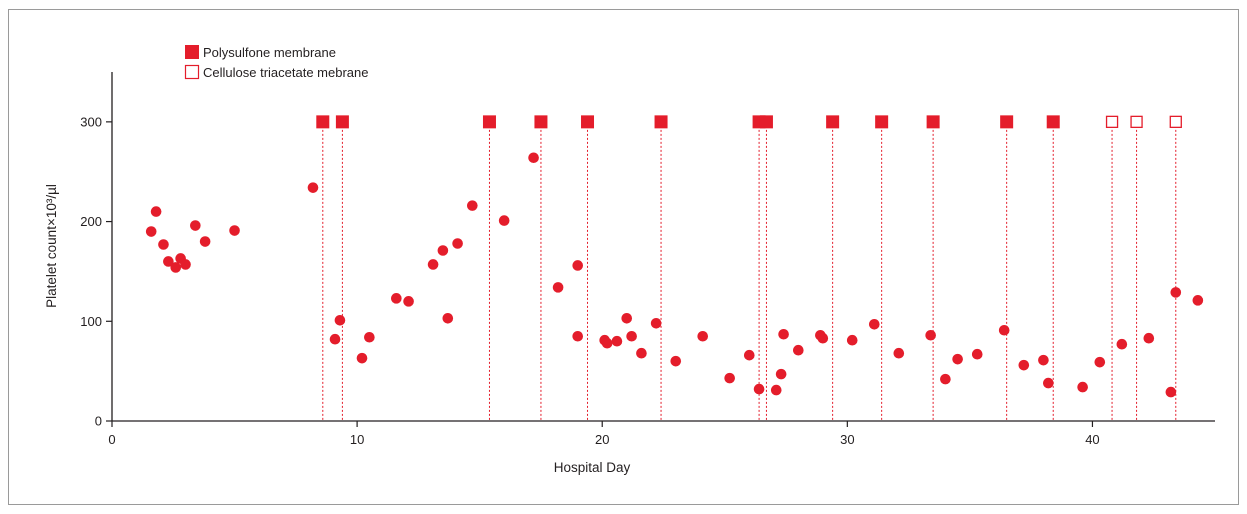  Describe the element at coordinates (192, 72) in the screenshot. I see `legend-open-square-icon` at that location.